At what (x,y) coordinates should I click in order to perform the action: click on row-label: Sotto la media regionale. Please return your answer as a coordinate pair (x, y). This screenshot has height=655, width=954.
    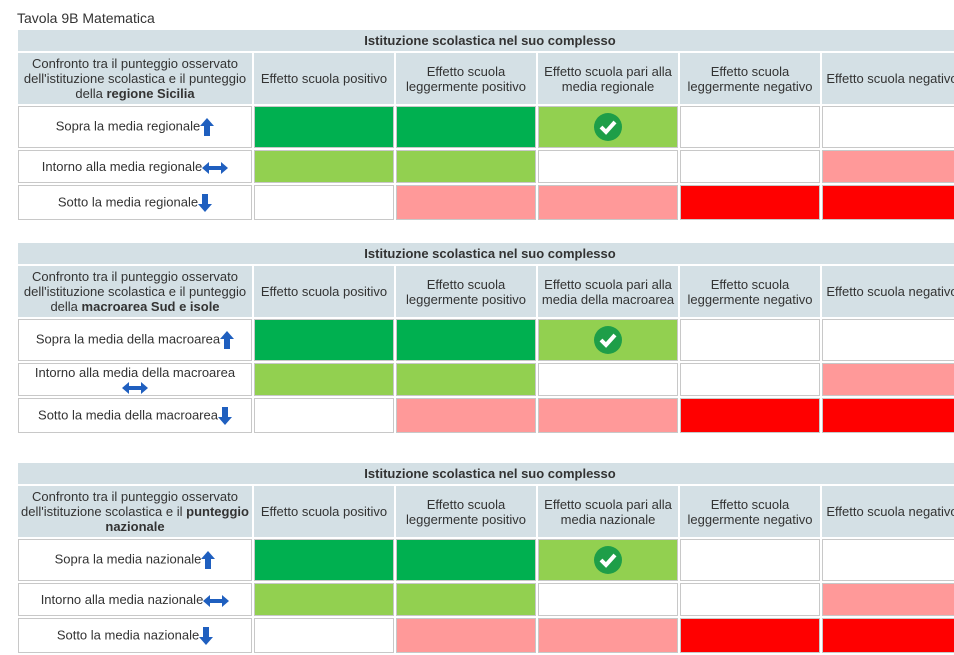
    Looking at the image, I should click on (135, 202).